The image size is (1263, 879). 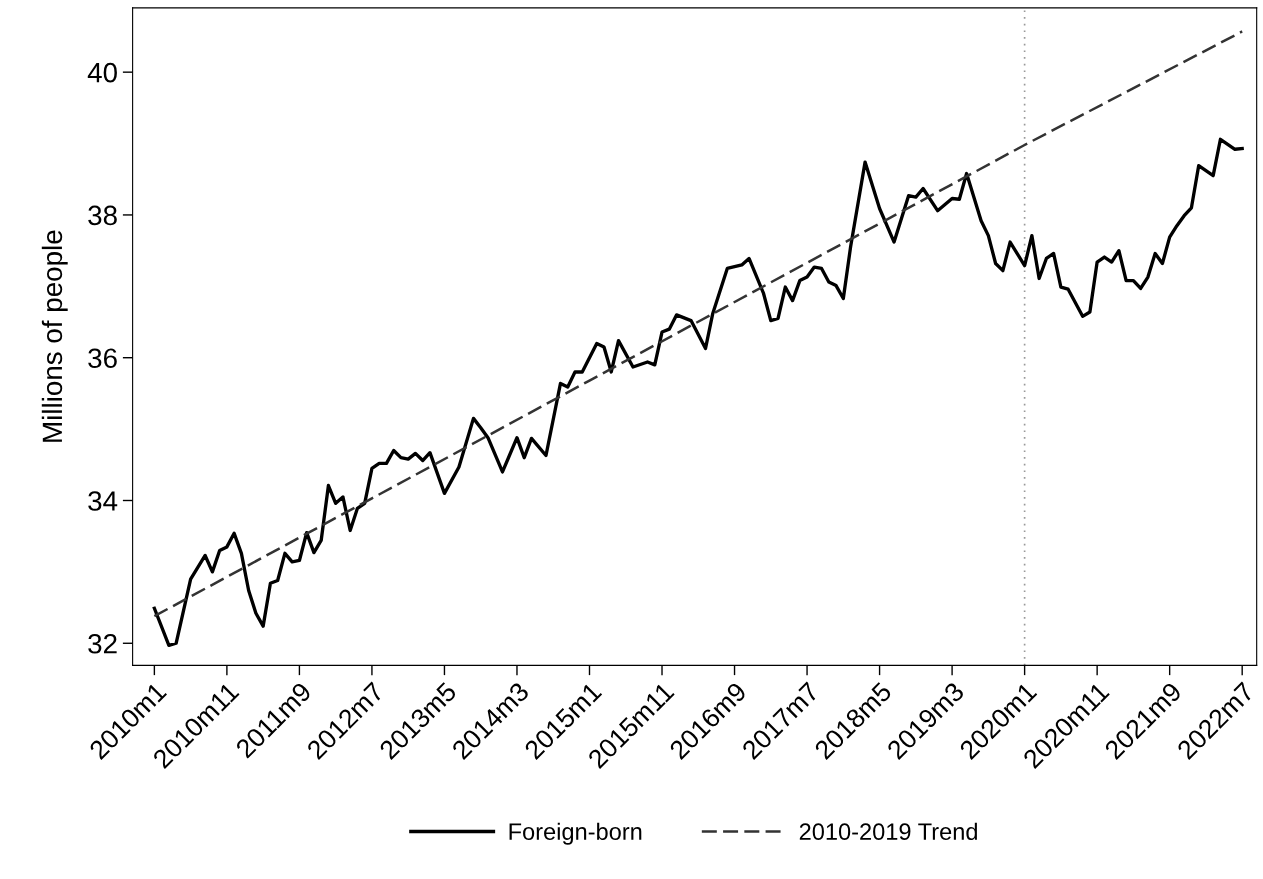 I want to click on y-tick-label: 34, so click(x=103, y=501).